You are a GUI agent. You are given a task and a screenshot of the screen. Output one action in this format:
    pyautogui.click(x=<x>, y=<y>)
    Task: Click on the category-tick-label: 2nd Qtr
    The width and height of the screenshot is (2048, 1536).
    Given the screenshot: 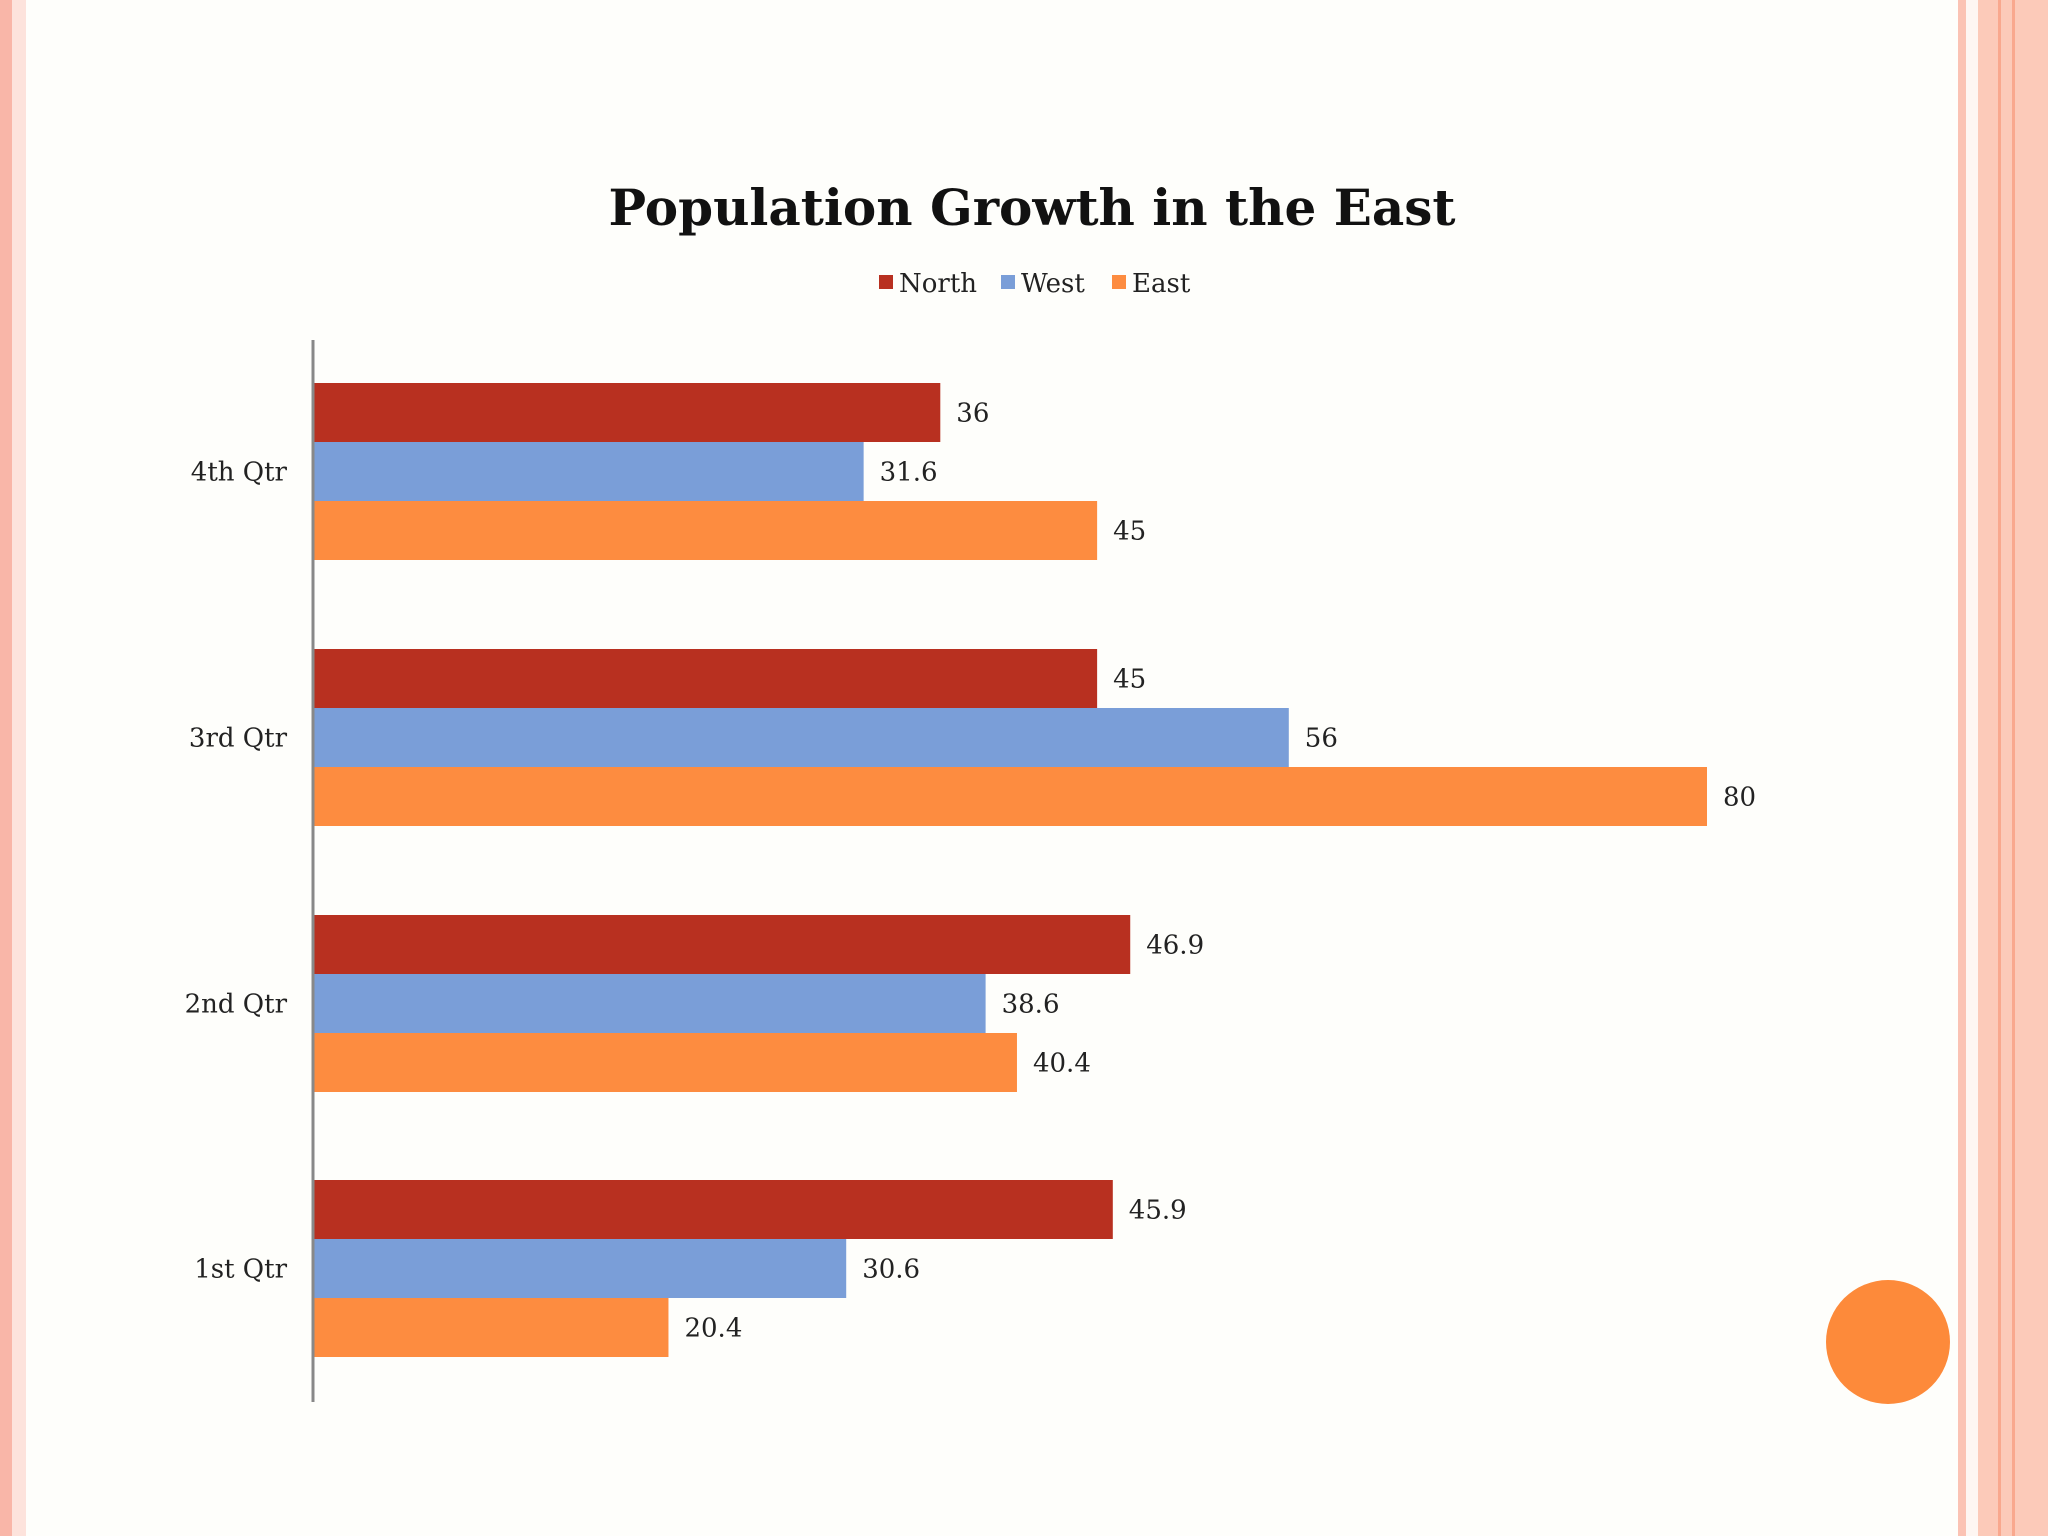 What is the action you would take?
    pyautogui.click(x=236, y=1005)
    